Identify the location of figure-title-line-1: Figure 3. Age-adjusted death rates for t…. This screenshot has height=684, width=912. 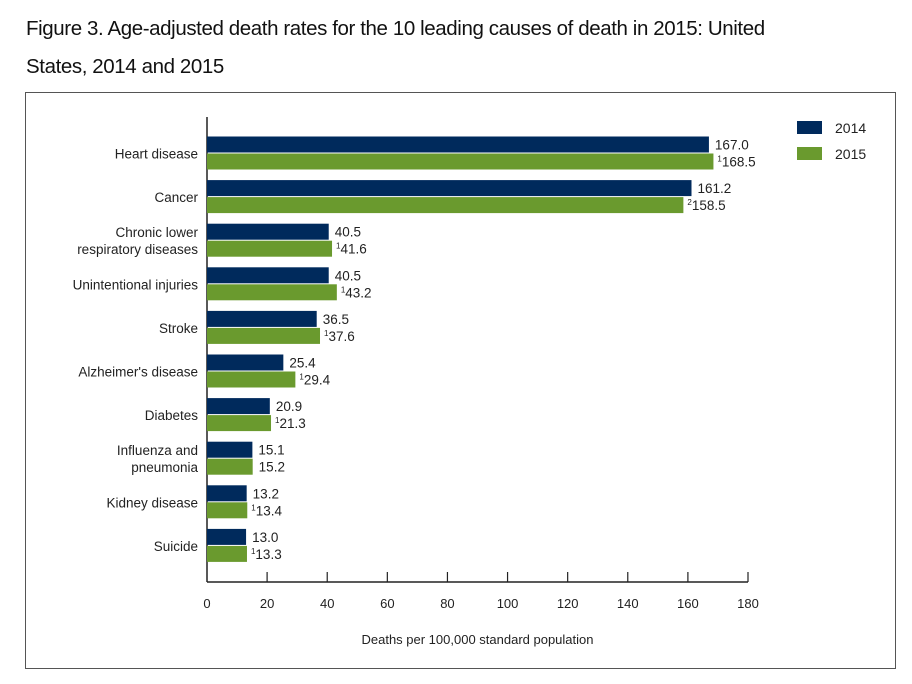
(395, 28).